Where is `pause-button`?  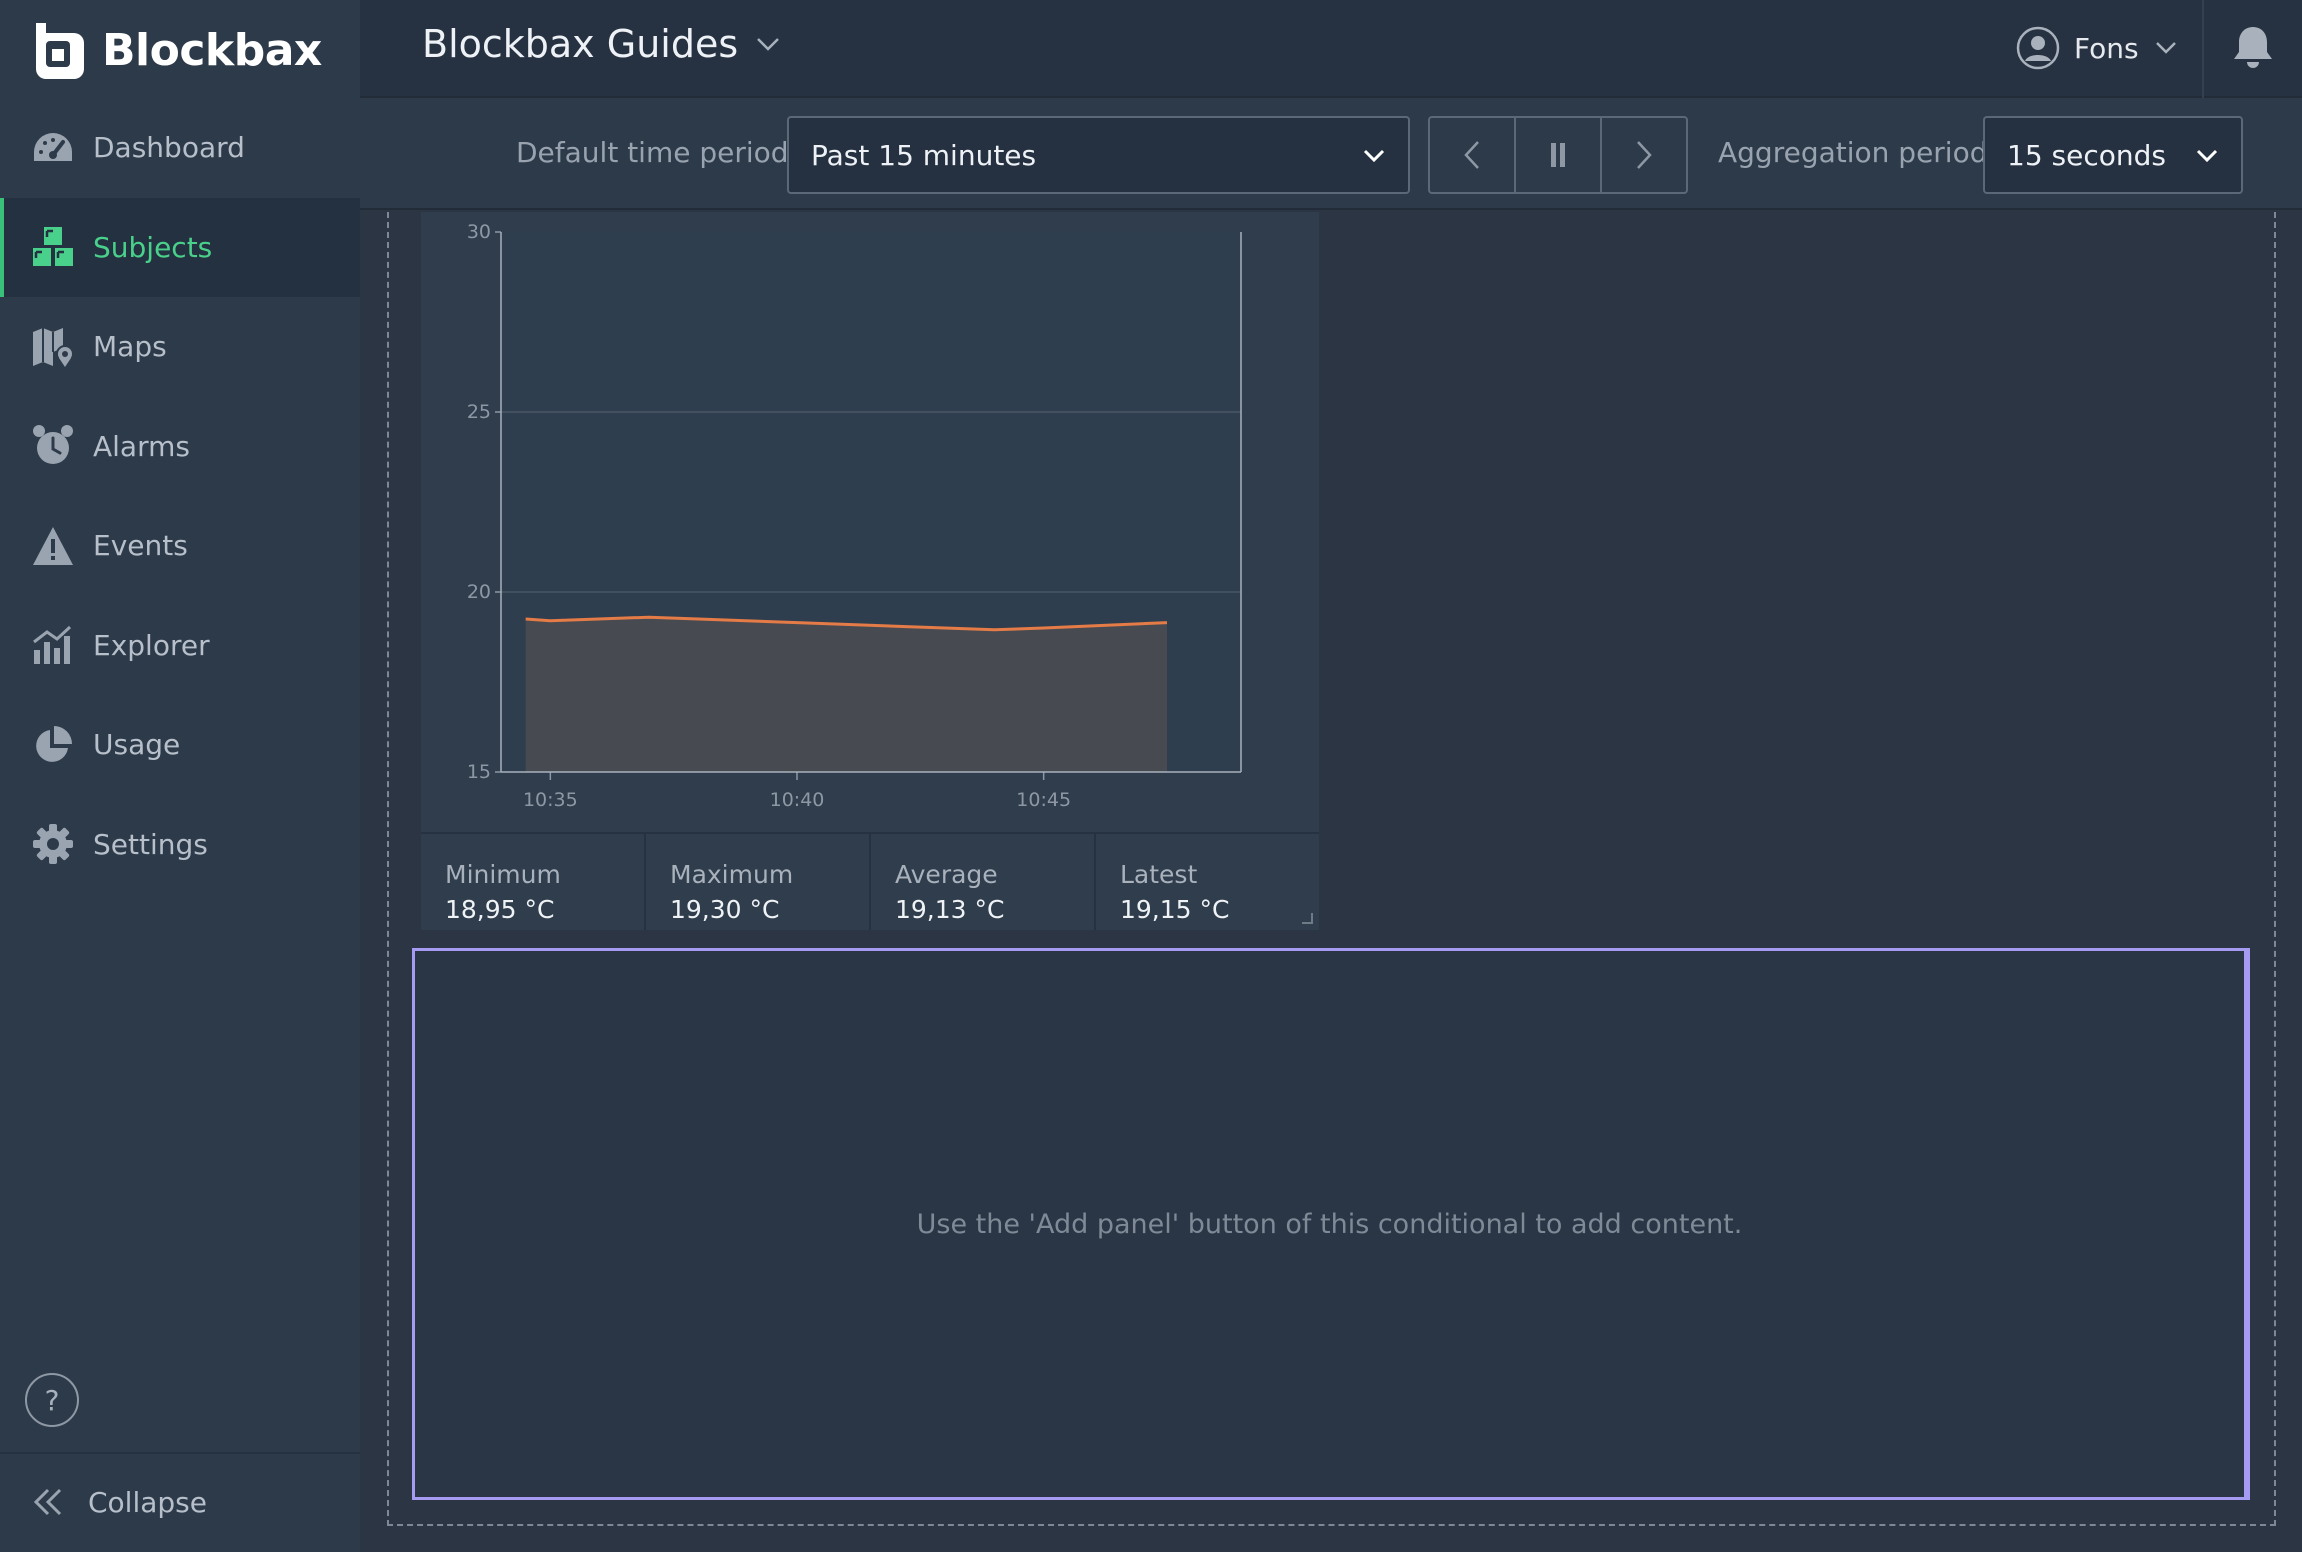
pause-button is located at coordinates (1557, 155).